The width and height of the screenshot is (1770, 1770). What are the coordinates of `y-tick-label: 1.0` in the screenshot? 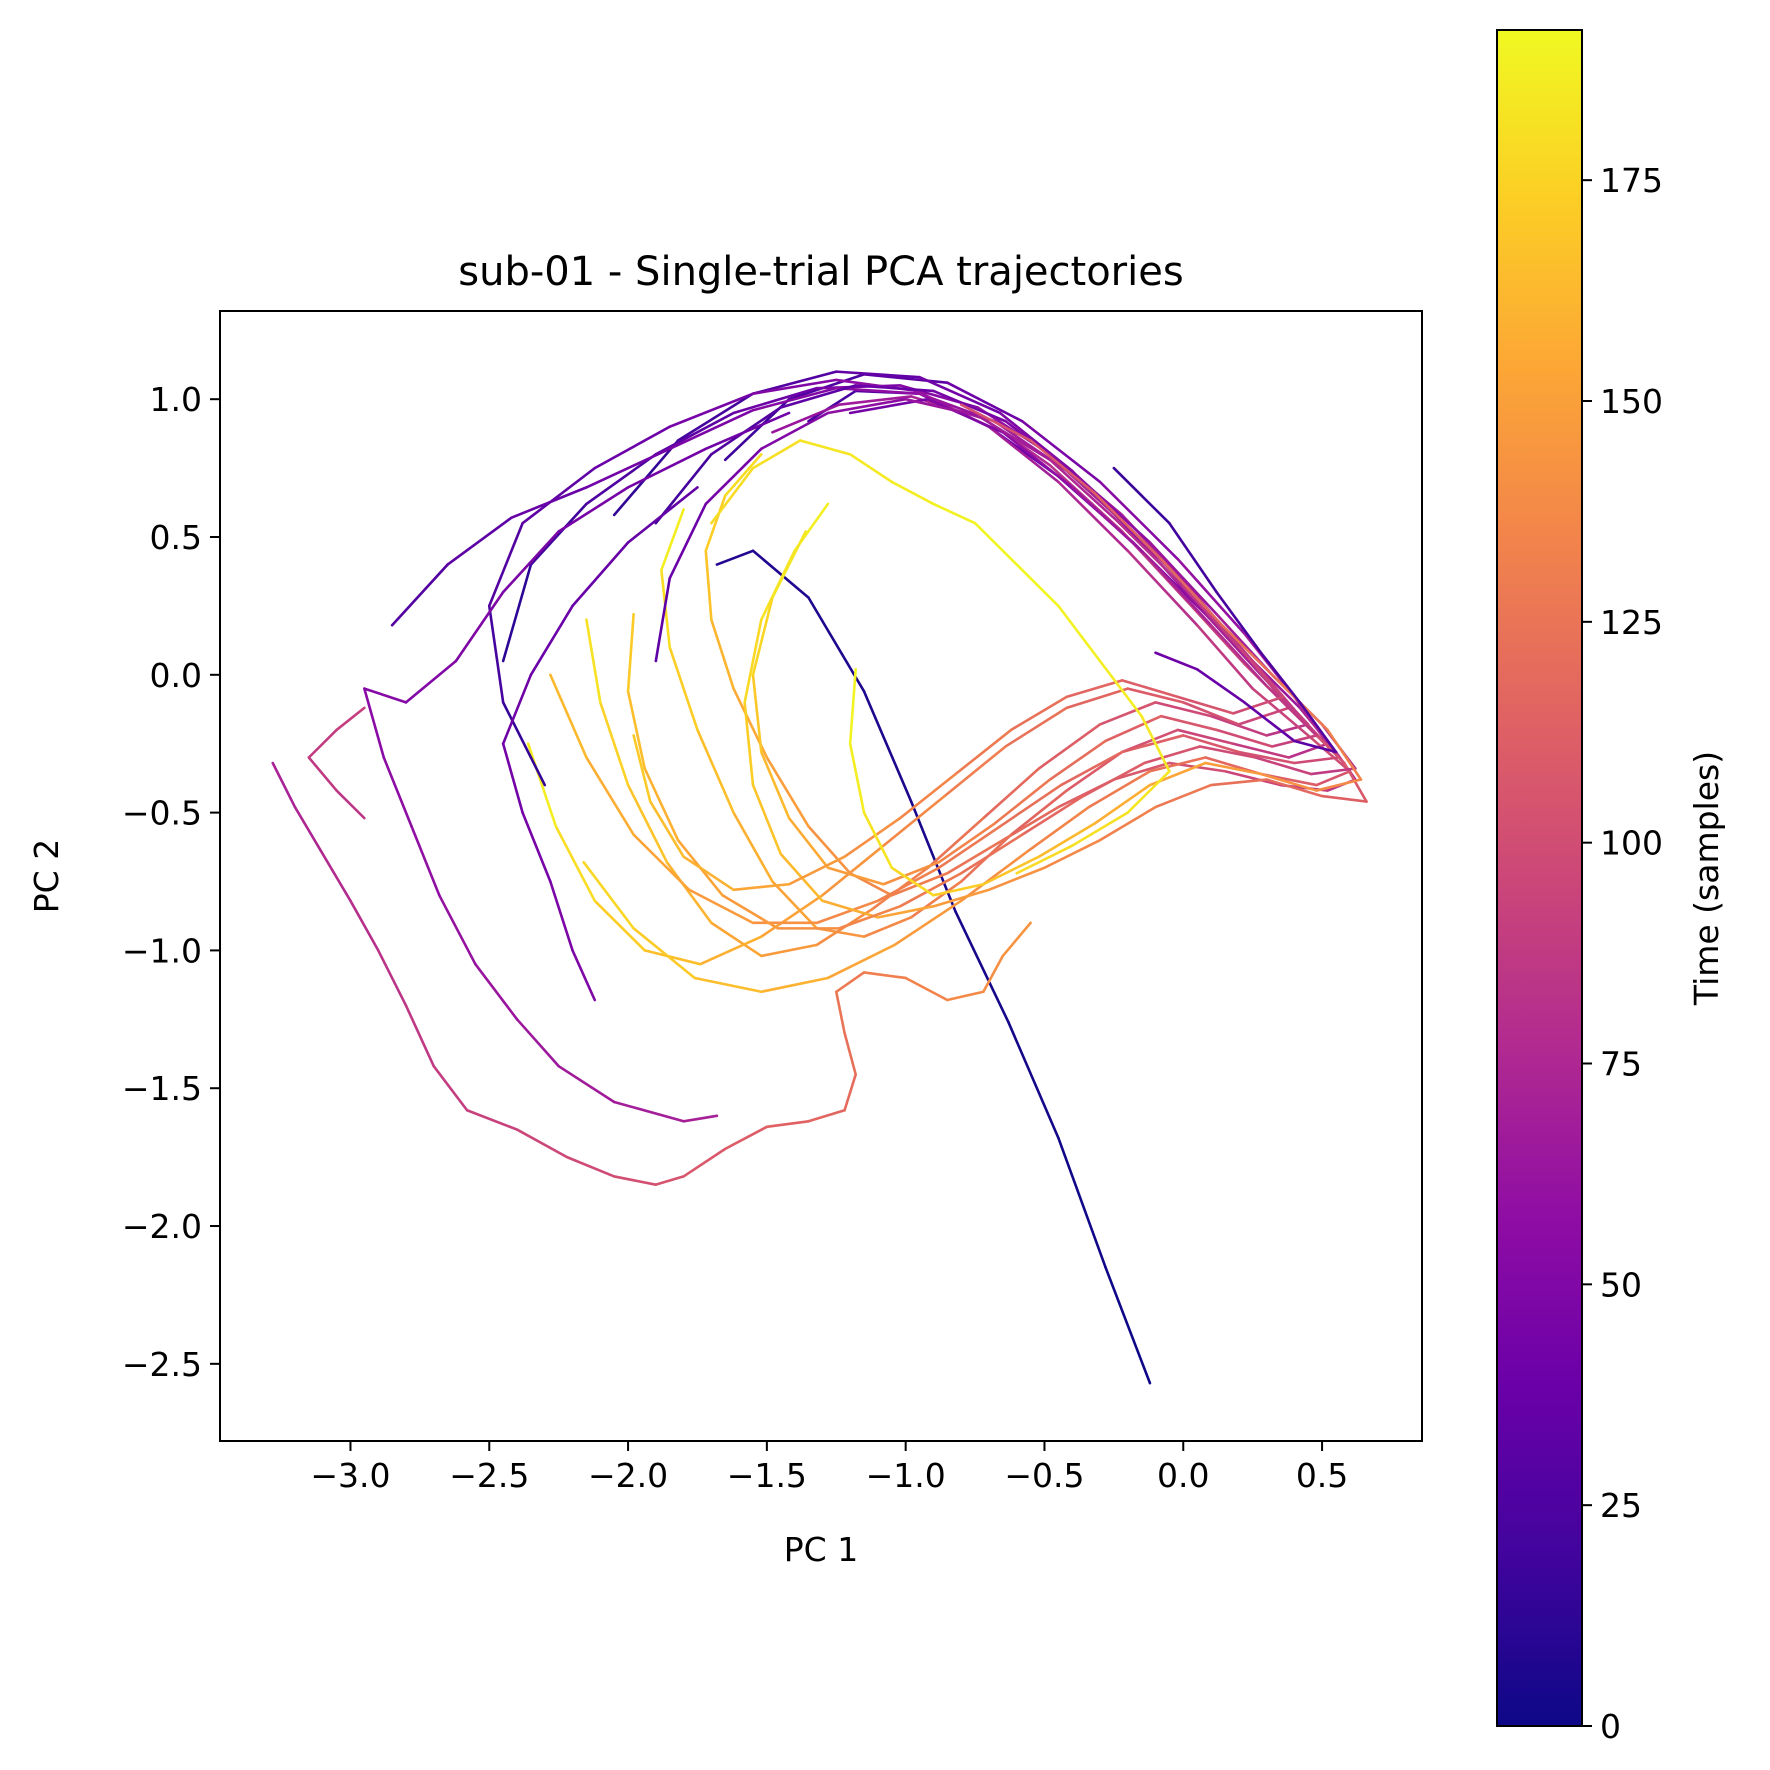 It's located at (176, 399).